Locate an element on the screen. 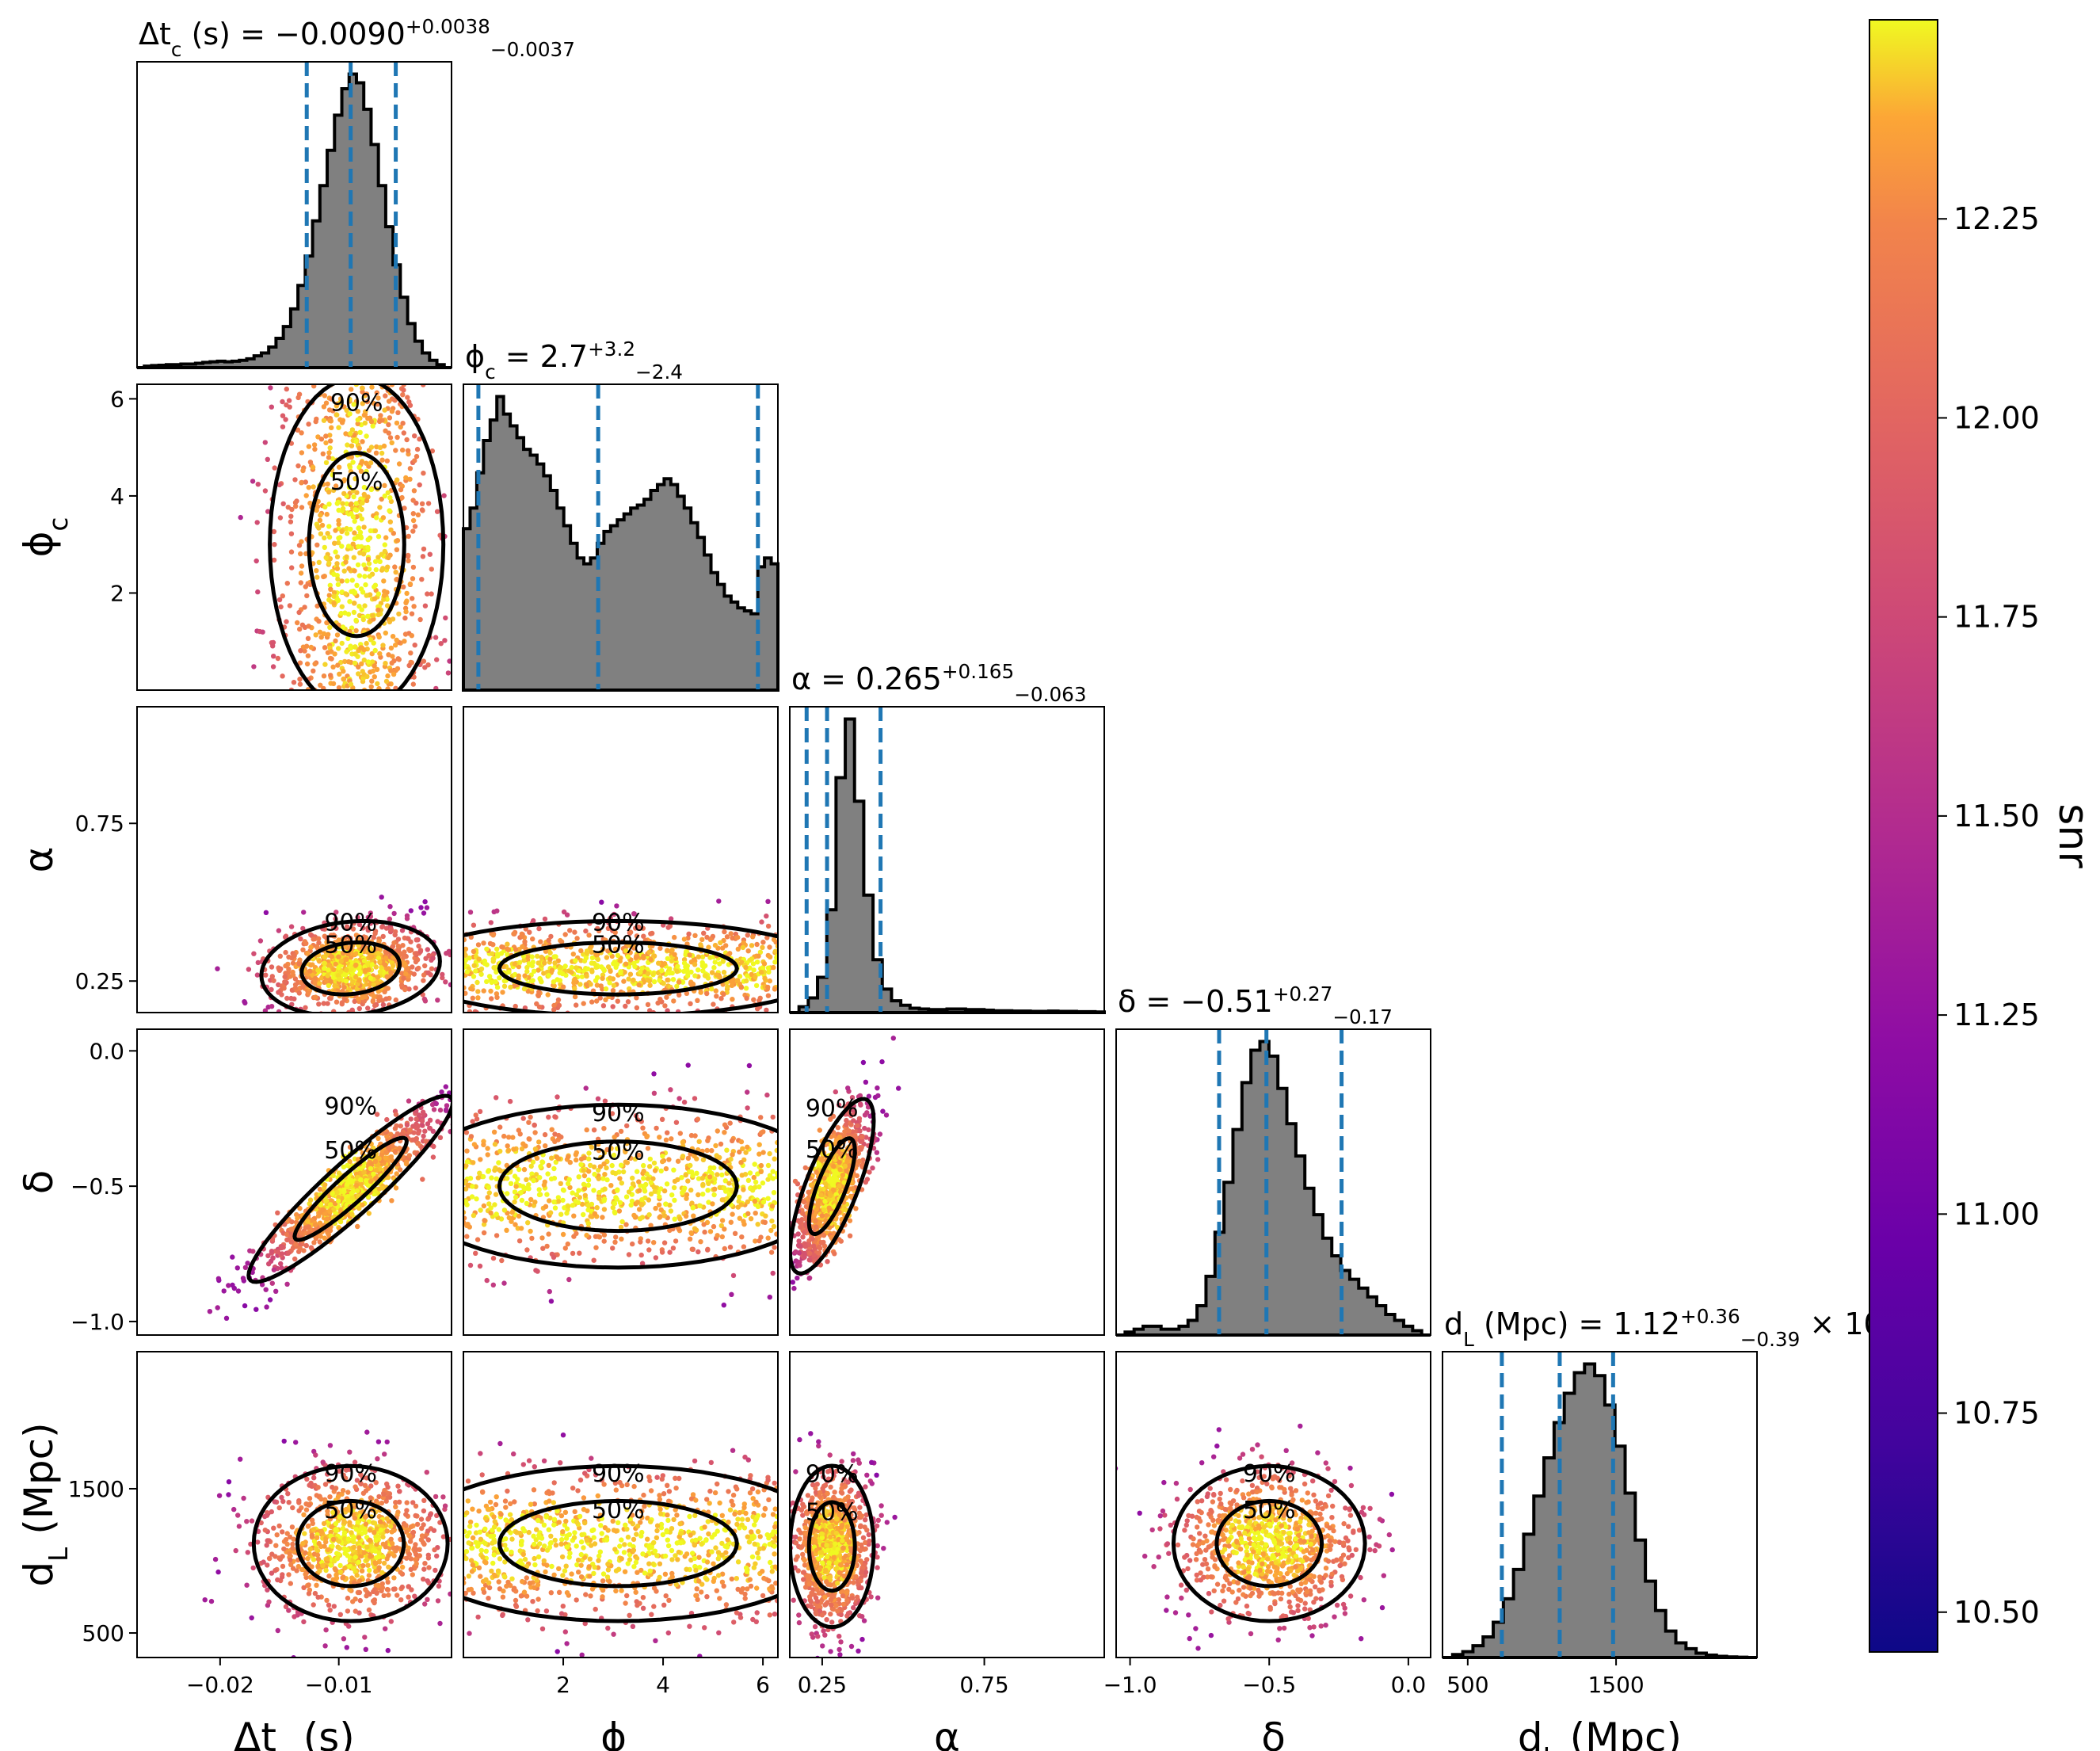 This screenshot has width=2100, height=1751. hist-title-delta: δ = −0.51+0.27−0.17 is located at coordinates (1255, 1005).